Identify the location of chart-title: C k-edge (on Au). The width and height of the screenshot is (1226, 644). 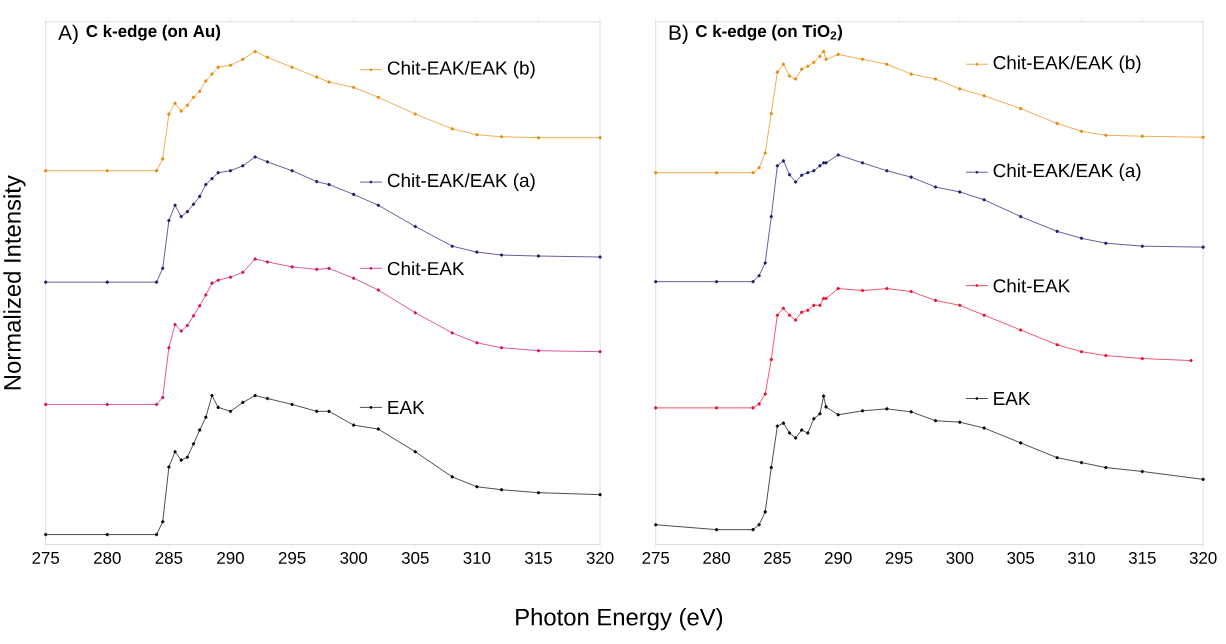
(153, 32).